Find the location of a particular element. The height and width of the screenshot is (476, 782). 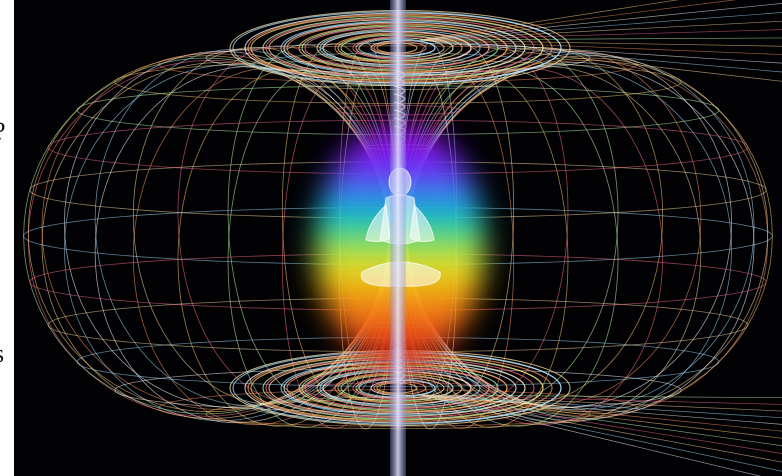

page-margin is located at coordinates (7, 238).